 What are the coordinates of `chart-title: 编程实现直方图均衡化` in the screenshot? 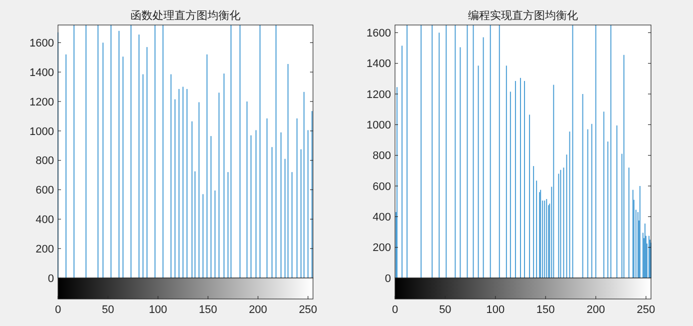 It's located at (523, 15).